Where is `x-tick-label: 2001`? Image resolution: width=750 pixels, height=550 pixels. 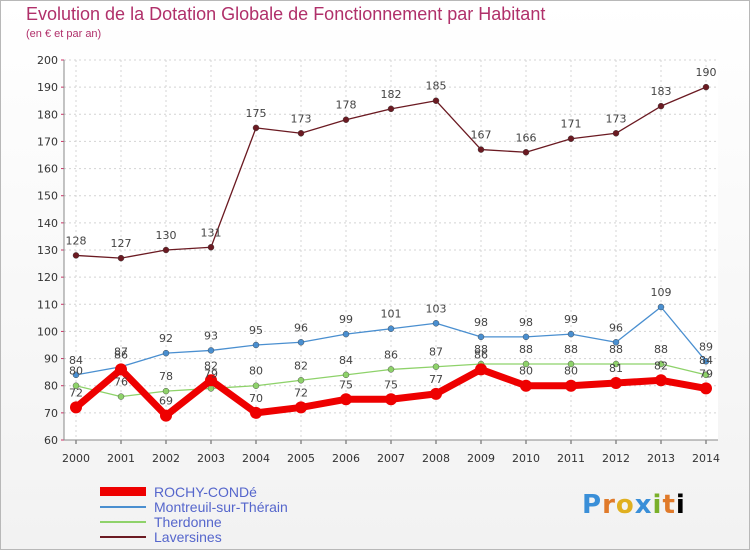
x-tick-label: 2001 is located at coordinates (121, 458).